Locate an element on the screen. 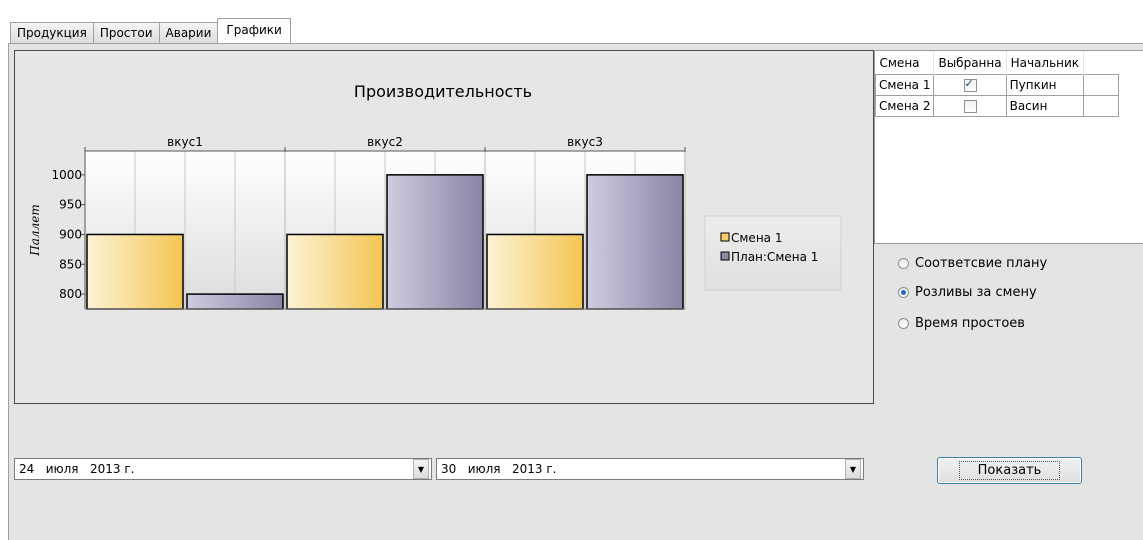 The height and width of the screenshot is (540, 1143). radio-shift-bottling: Розливы за смену is located at coordinates (967, 292).